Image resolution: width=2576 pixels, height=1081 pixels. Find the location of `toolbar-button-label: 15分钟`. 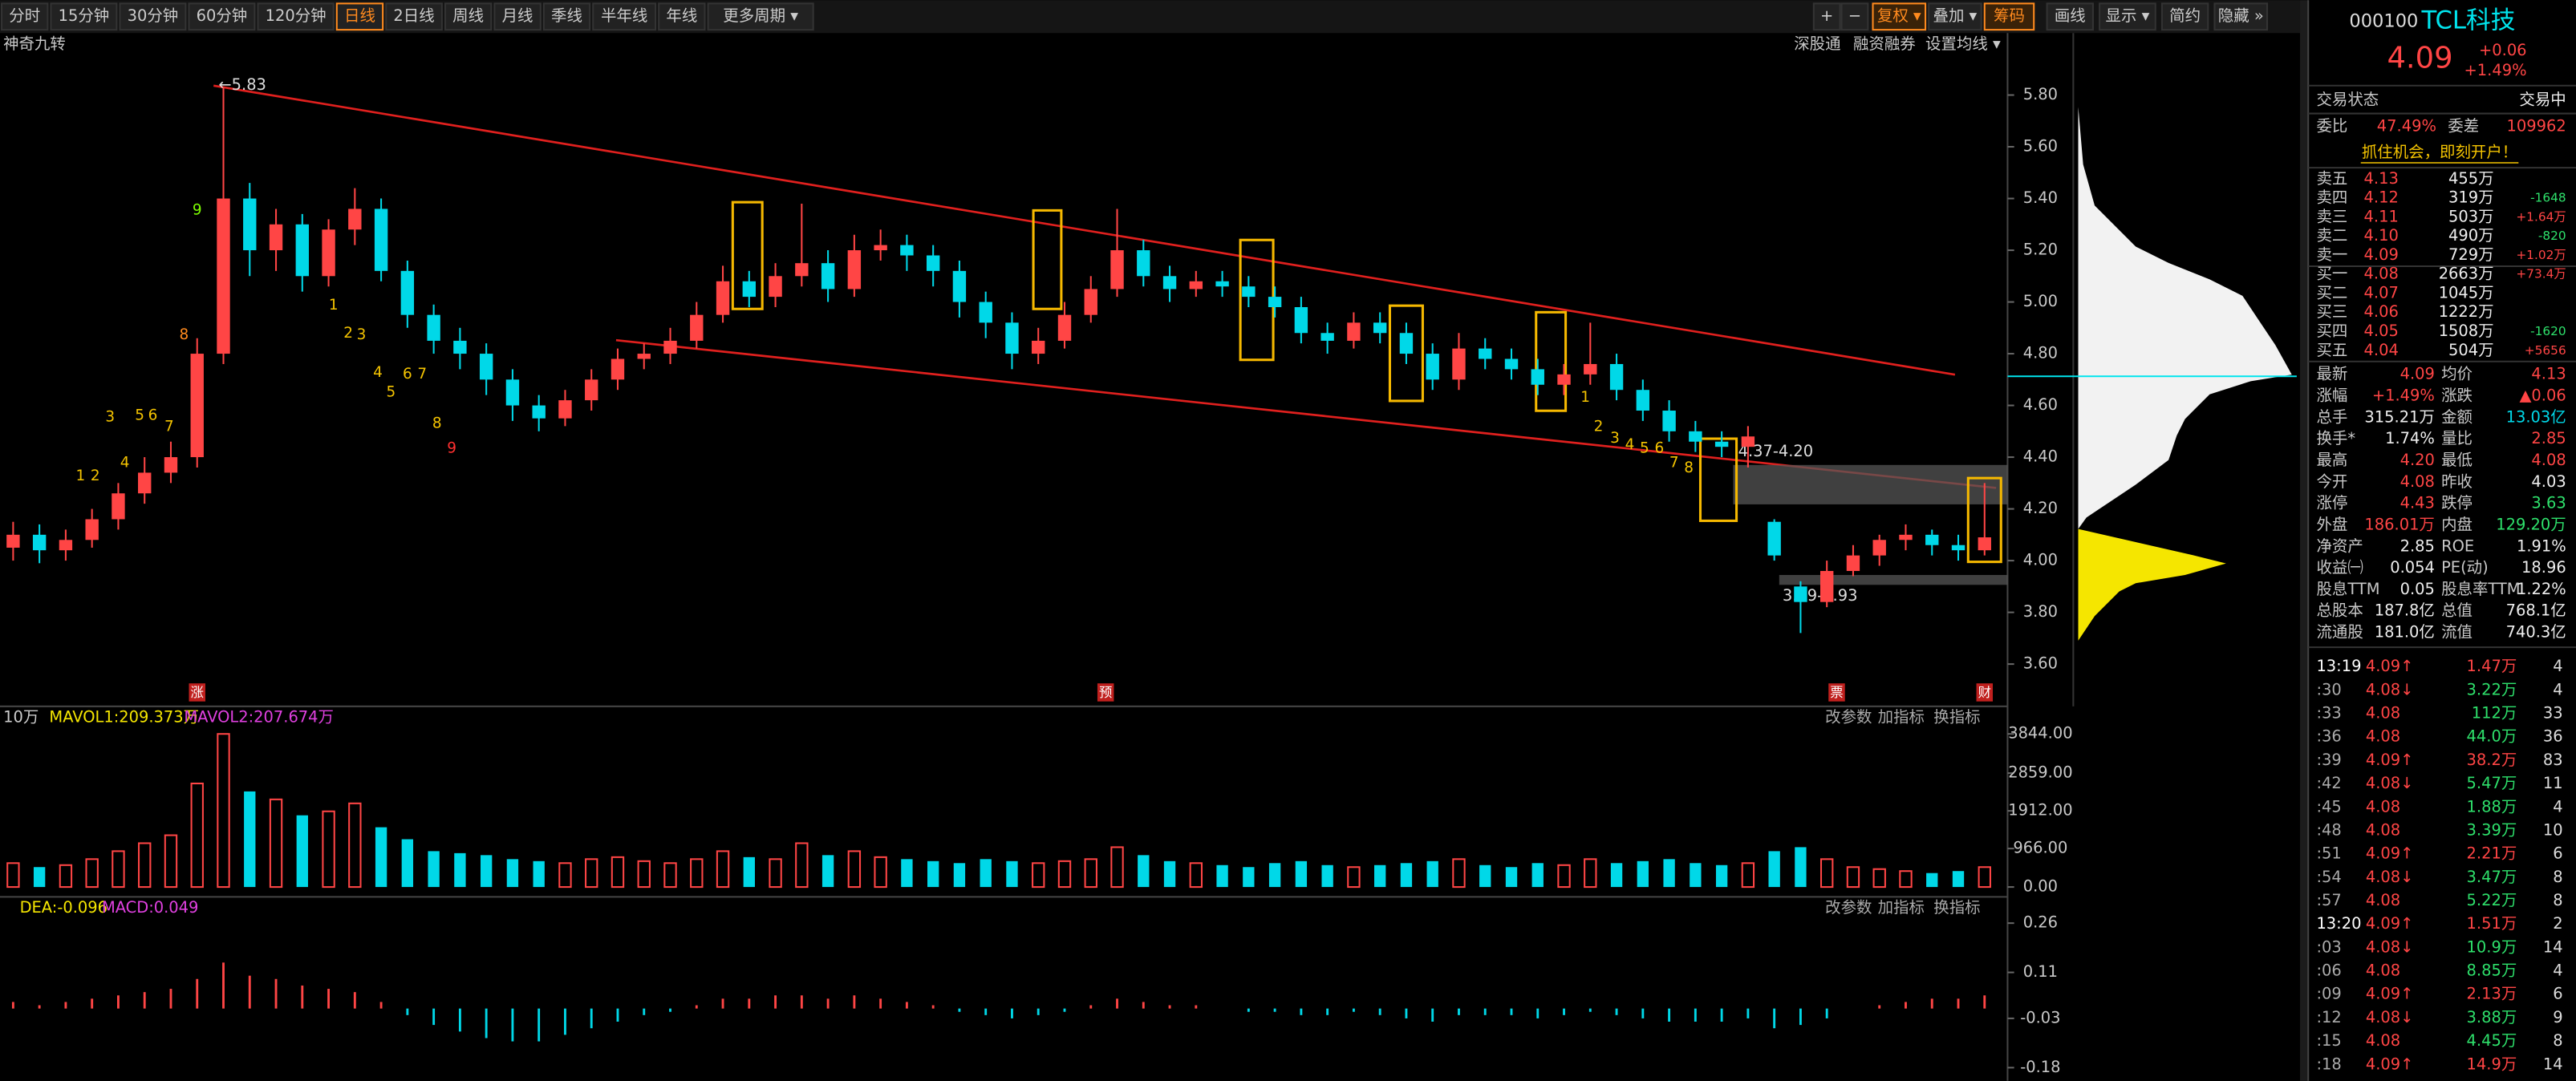

toolbar-button-label: 15分钟 is located at coordinates (84, 15).